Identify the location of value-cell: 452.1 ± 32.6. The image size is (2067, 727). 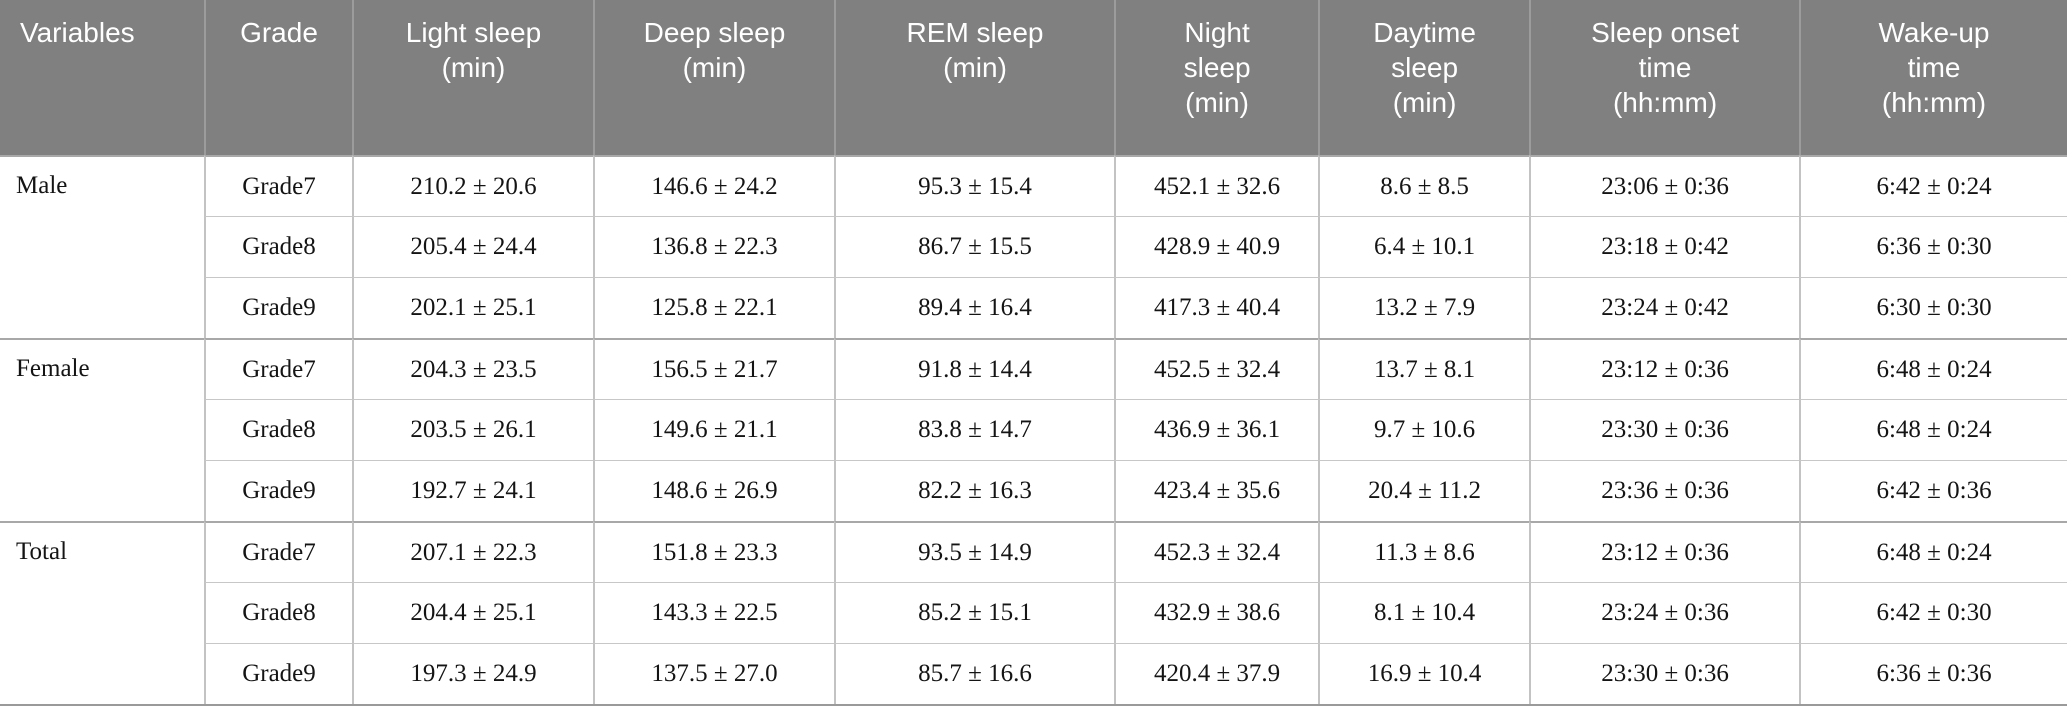
(1216, 185).